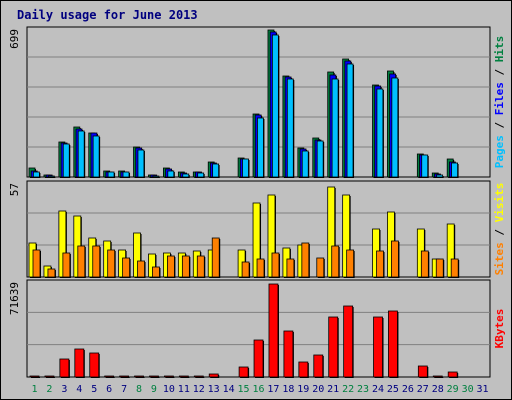  What do you see at coordinates (109, 389) in the screenshot?
I see `x-tick-label: 6` at bounding box center [109, 389].